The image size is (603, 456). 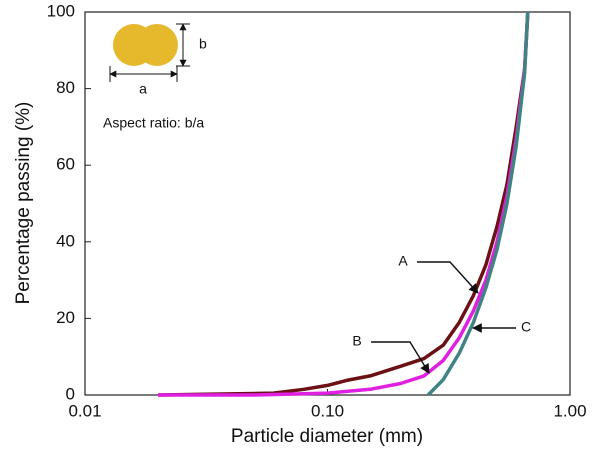 I want to click on series-label: C, so click(x=526, y=327).